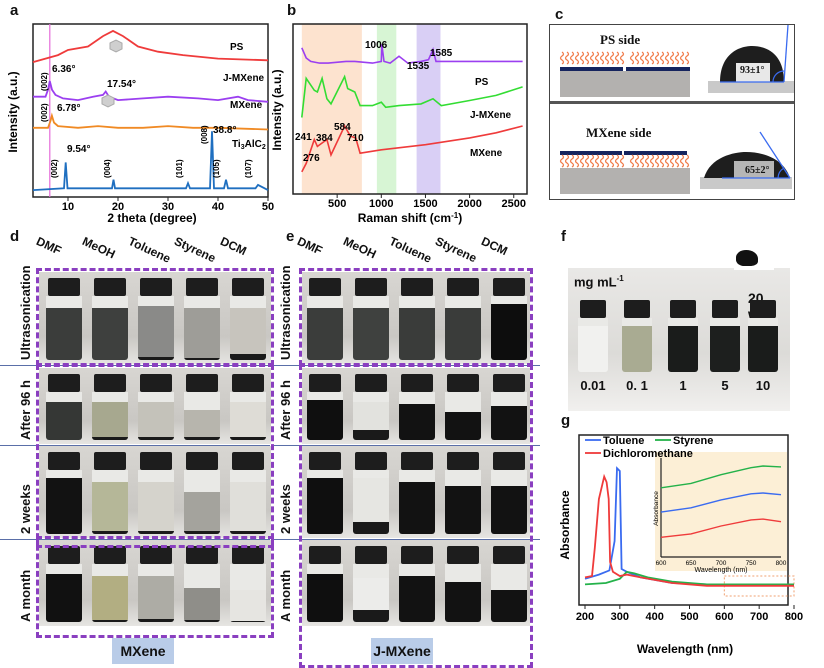  What do you see at coordinates (412, 54) in the screenshot?
I see `raman-series-ps` at bounding box center [412, 54].